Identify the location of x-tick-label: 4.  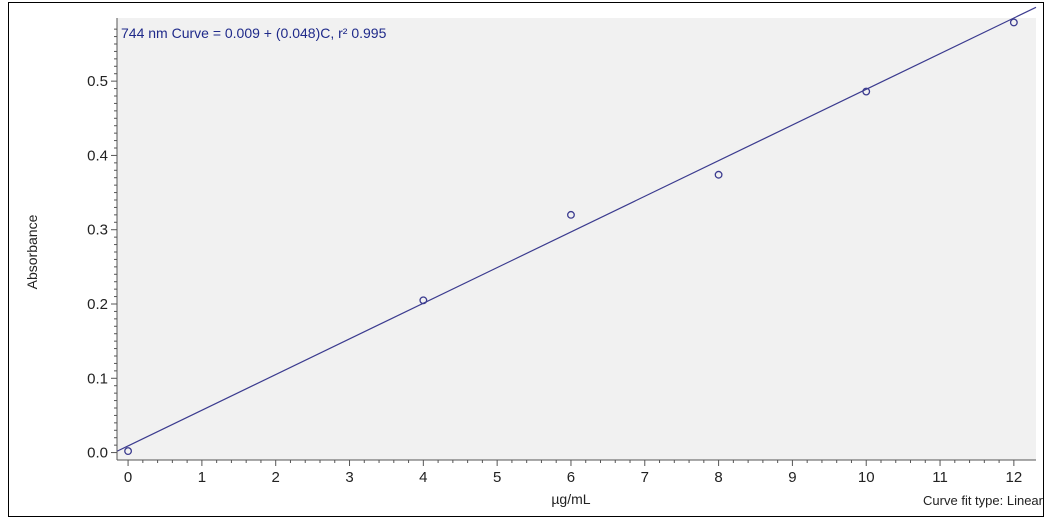
(423, 477).